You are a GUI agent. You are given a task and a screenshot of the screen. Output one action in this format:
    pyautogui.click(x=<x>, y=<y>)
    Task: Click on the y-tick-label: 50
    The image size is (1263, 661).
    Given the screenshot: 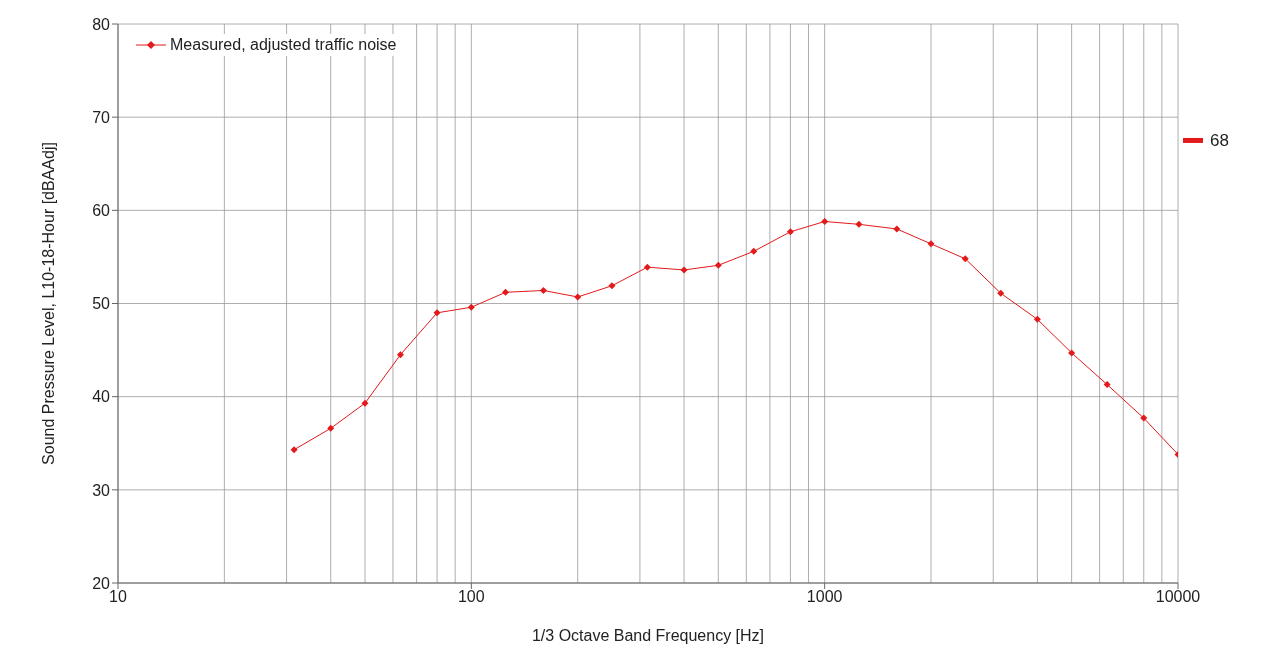 What is the action you would take?
    pyautogui.click(x=101, y=304)
    